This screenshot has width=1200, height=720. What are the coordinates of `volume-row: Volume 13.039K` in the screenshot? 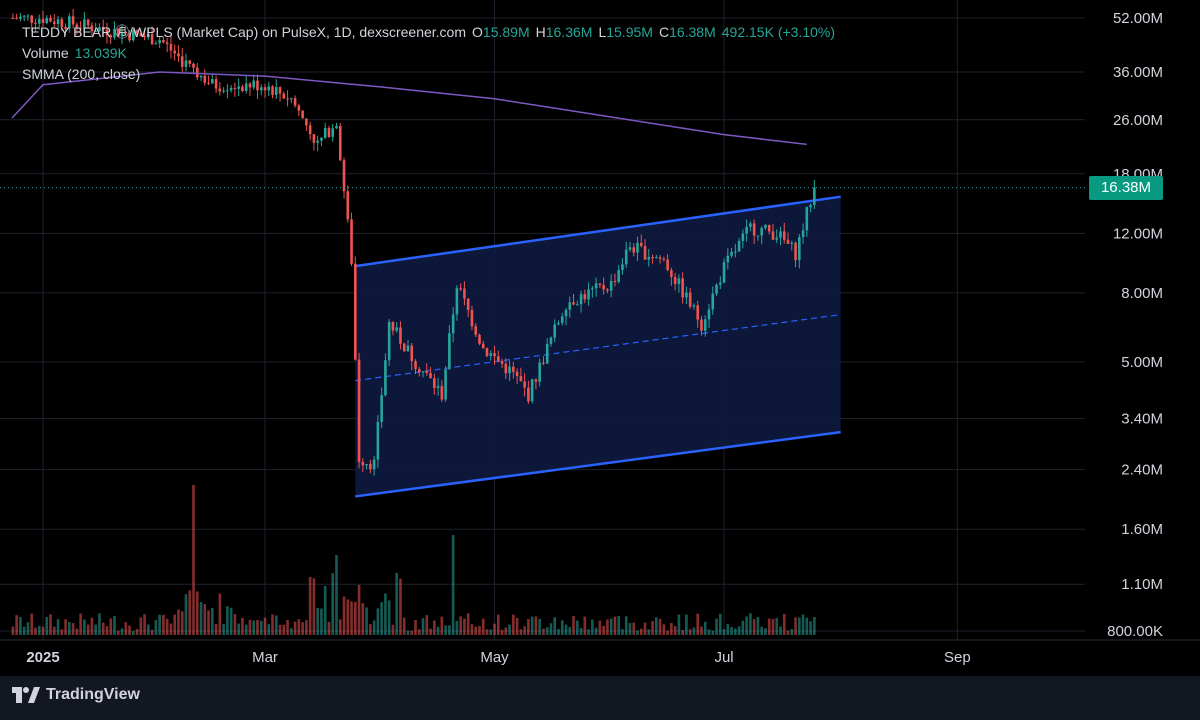 It's located at (428, 53).